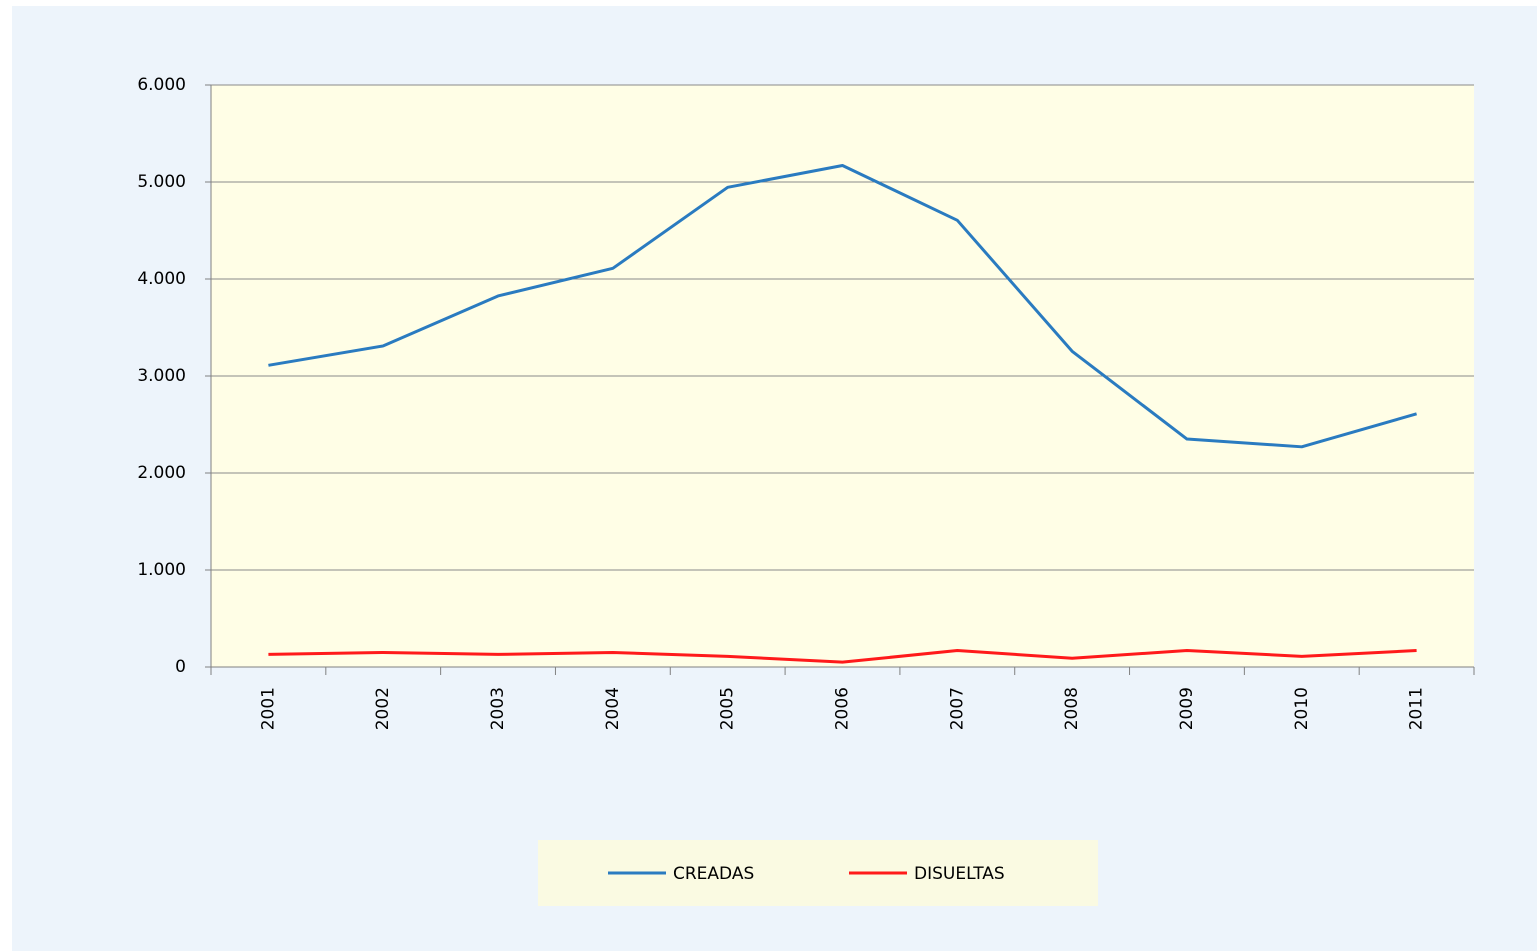 Image resolution: width=1537 pixels, height=951 pixels. What do you see at coordinates (498, 708) in the screenshot?
I see `x-tick-label: 2003` at bounding box center [498, 708].